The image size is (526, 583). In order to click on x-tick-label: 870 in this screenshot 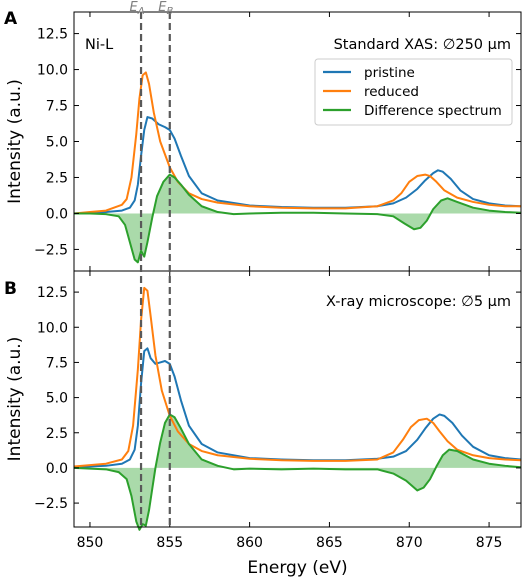, I will do `click(409, 543)`.